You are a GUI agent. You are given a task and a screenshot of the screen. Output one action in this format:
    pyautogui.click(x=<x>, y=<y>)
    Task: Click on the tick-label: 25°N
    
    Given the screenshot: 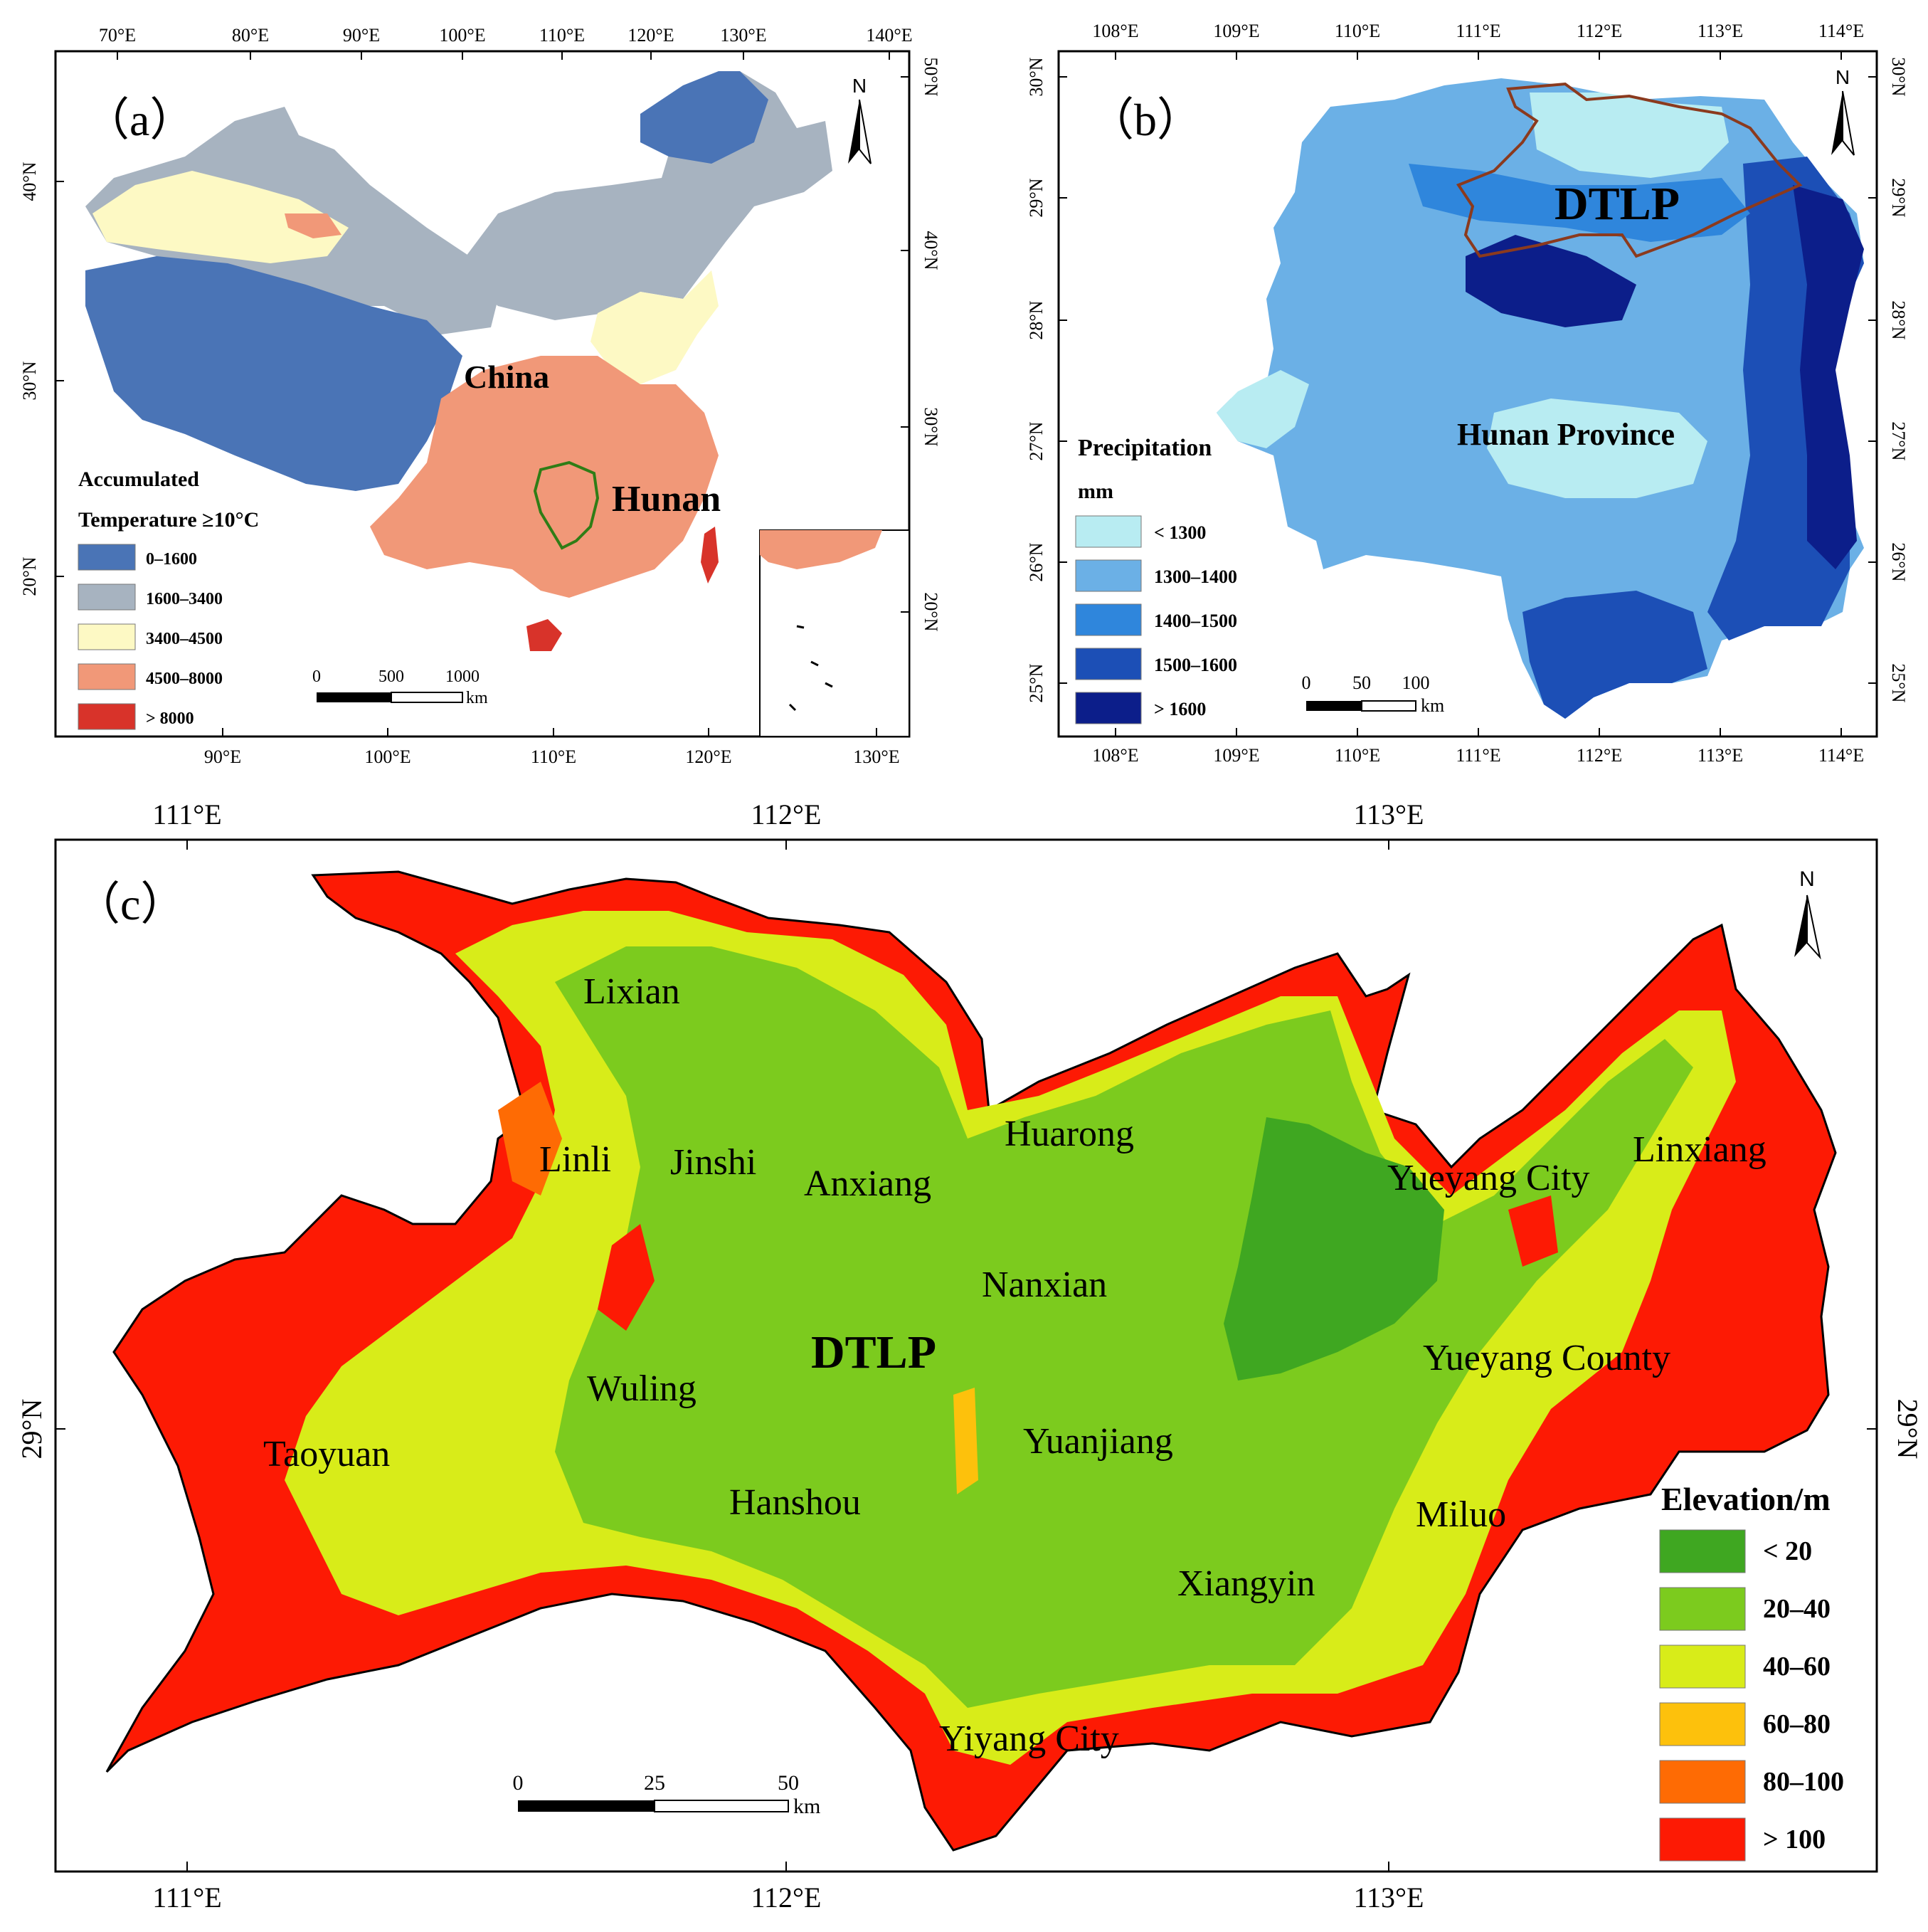 What is the action you would take?
    pyautogui.click(x=1036, y=682)
    